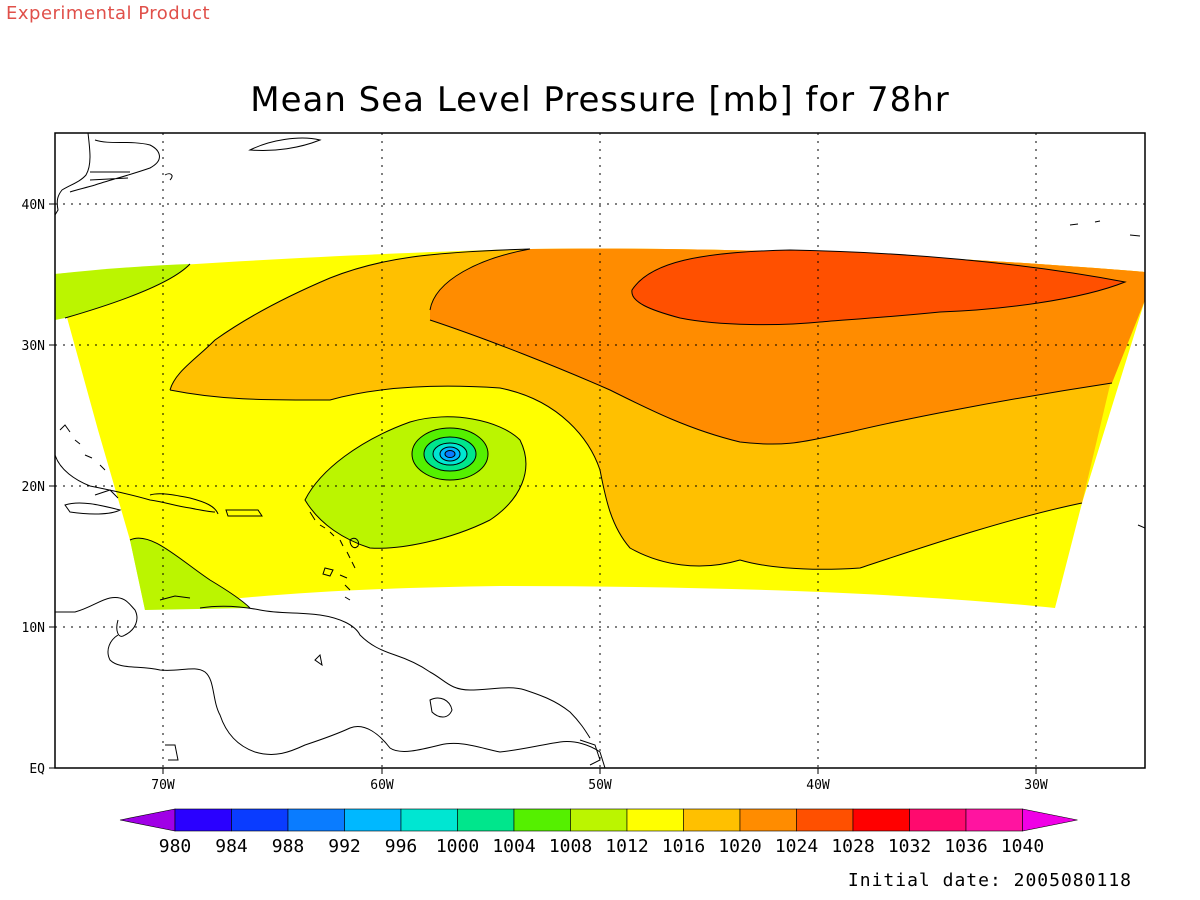 The image size is (1200, 900). Describe the element at coordinates (244, 513) in the screenshot. I see `coast-puerto-rico` at that location.